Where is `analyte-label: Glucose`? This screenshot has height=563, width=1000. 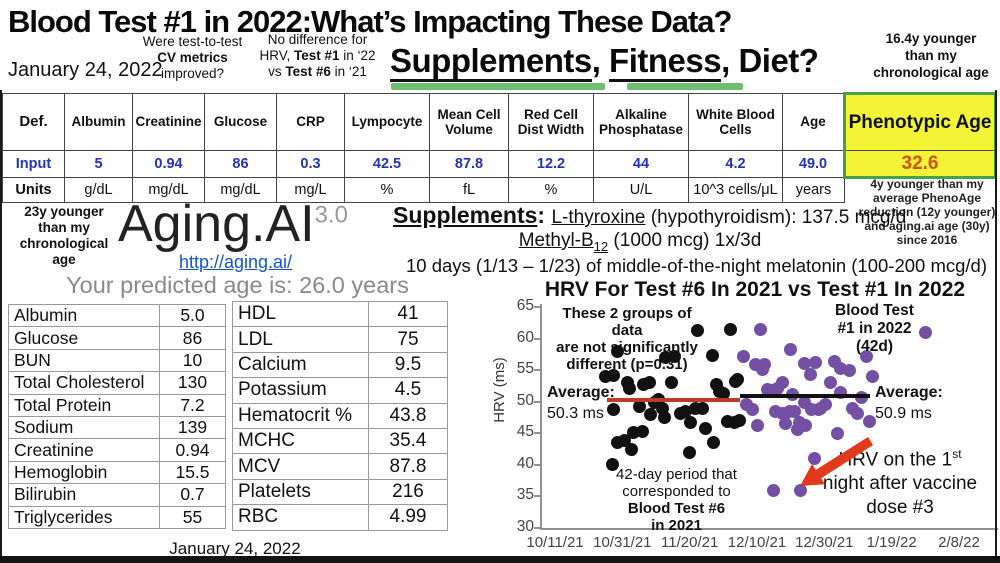
analyte-label: Glucose is located at coordinates (84, 338).